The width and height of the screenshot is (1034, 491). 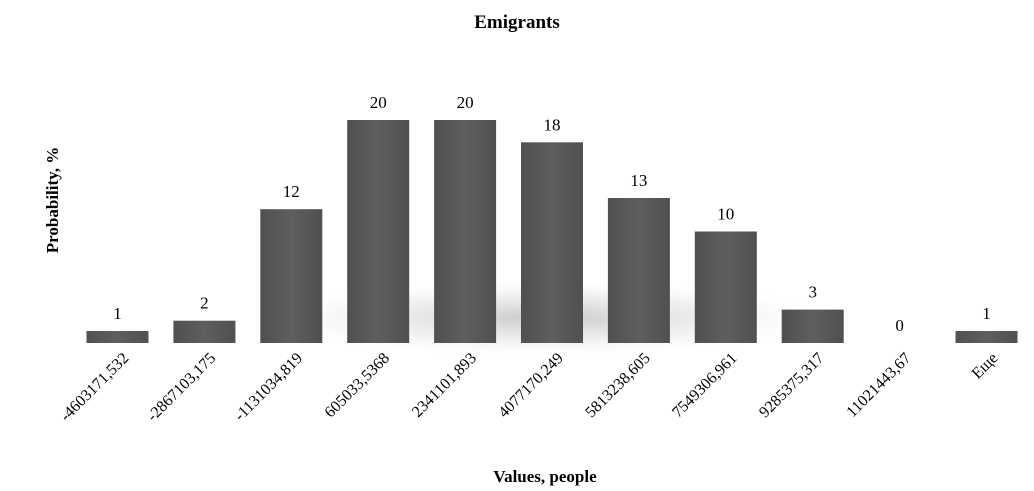 I want to click on data-label: 3, so click(x=812, y=292).